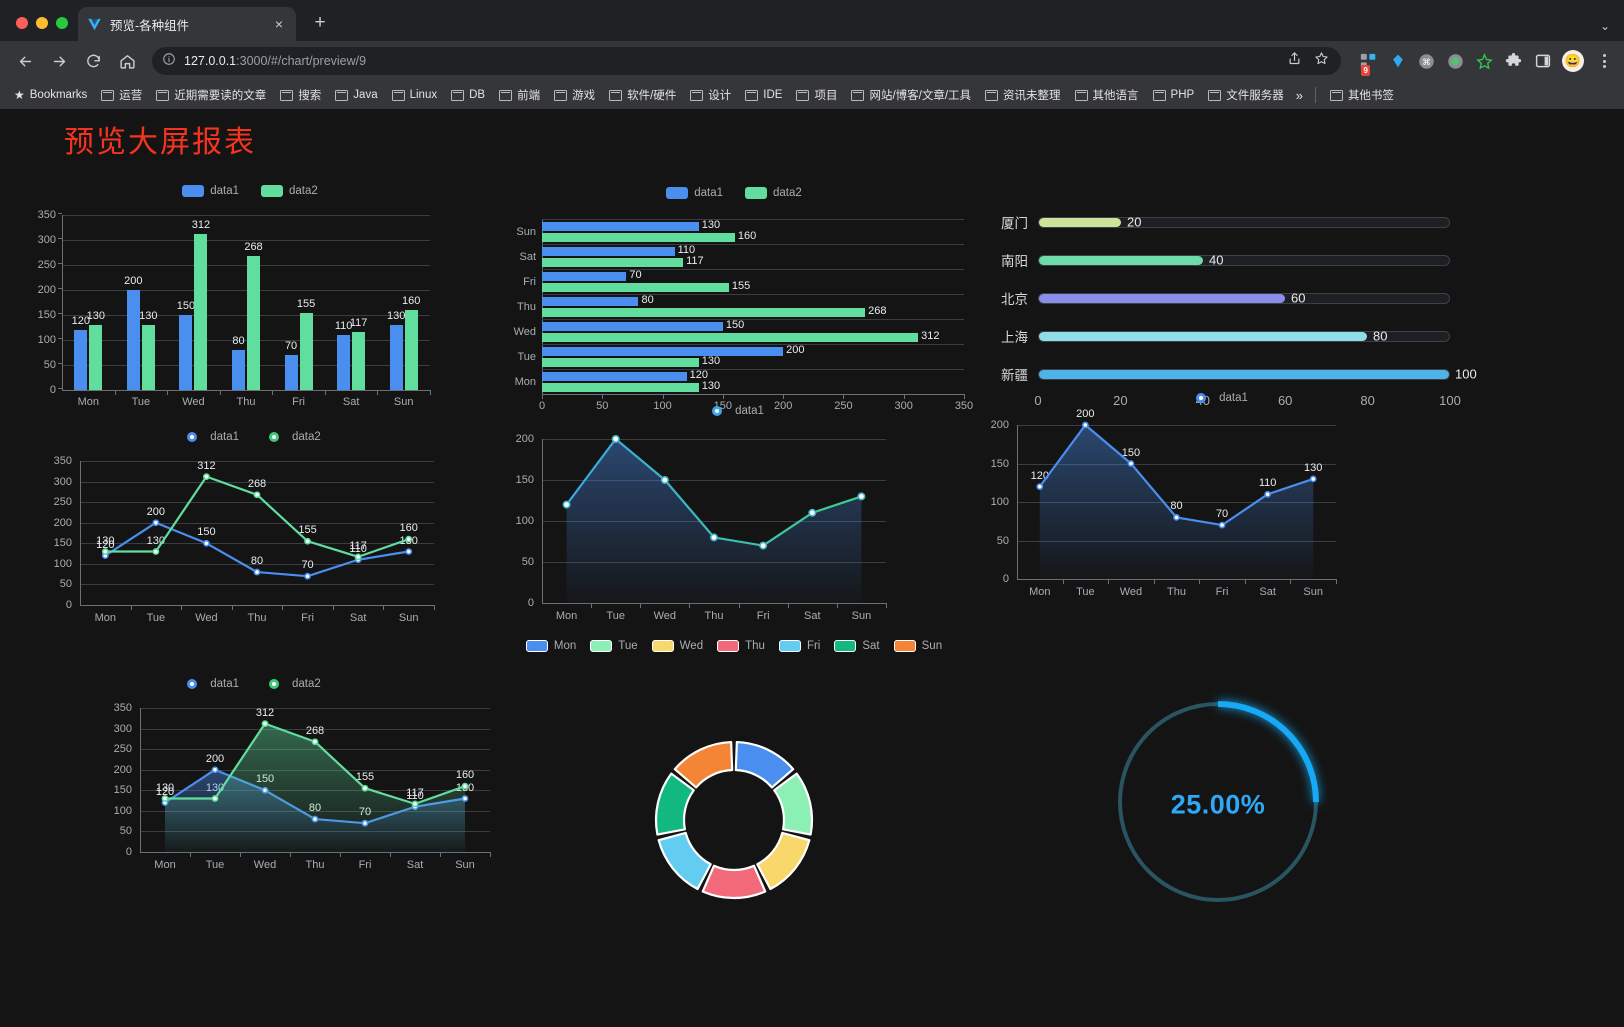 The image size is (1624, 1027). Describe the element at coordinates (415, 95) in the screenshot. I see `bookmark-folder: Linux` at that location.